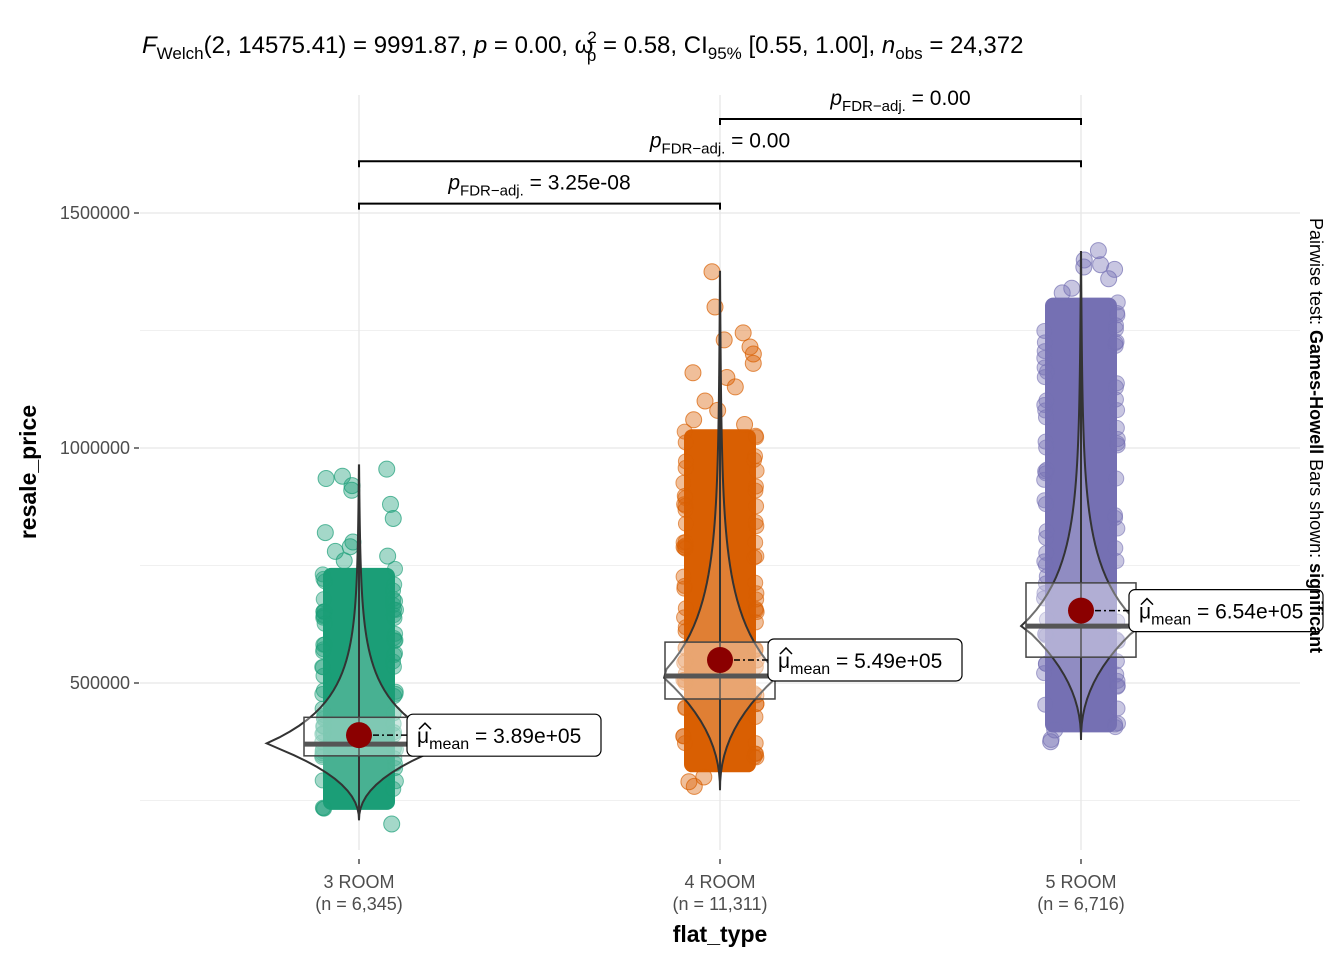  I want to click on caption-middle: Bars shown:, so click(1316, 508).